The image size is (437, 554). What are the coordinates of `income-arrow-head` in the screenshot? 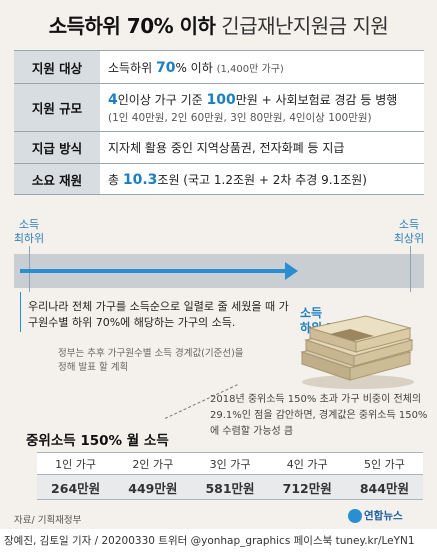 It's located at (291, 271).